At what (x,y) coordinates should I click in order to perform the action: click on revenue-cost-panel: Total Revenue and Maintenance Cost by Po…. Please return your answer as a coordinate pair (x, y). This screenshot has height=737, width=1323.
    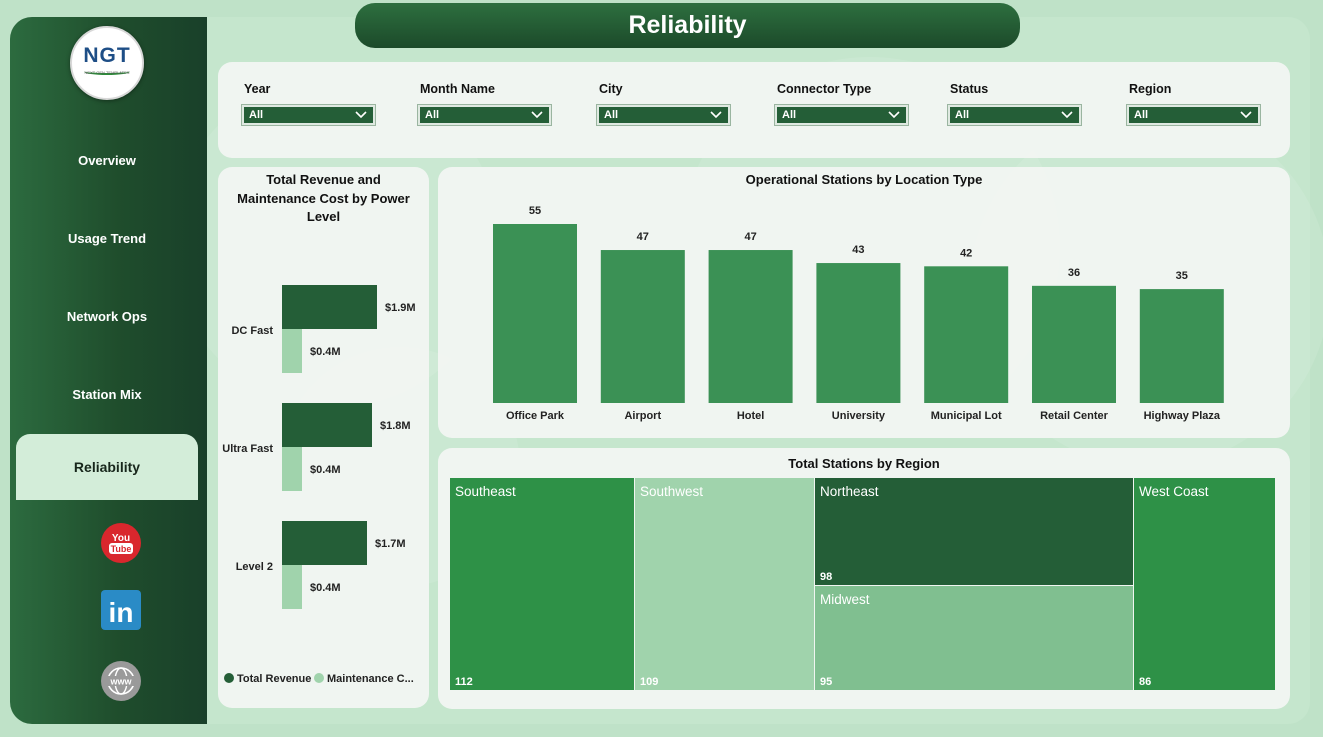
    Looking at the image, I should click on (323, 437).